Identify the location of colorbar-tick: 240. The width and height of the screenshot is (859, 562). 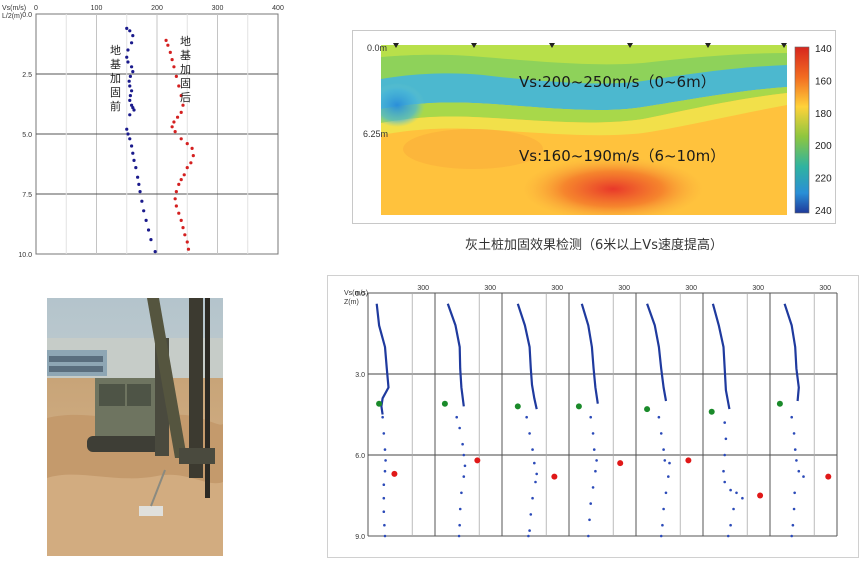
(823, 211).